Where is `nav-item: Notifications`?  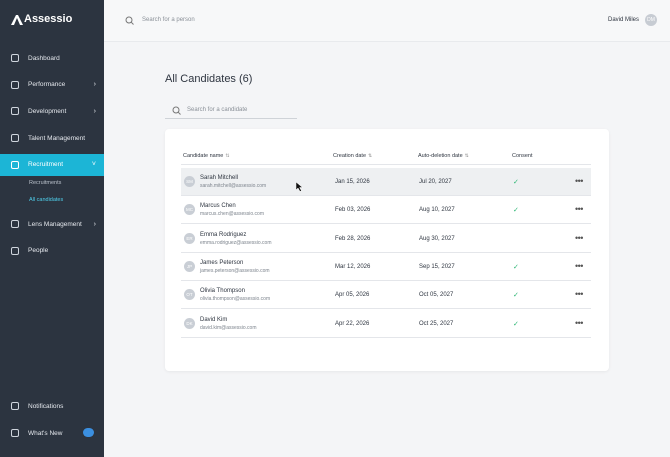
nav-item: Notifications is located at coordinates (52, 406).